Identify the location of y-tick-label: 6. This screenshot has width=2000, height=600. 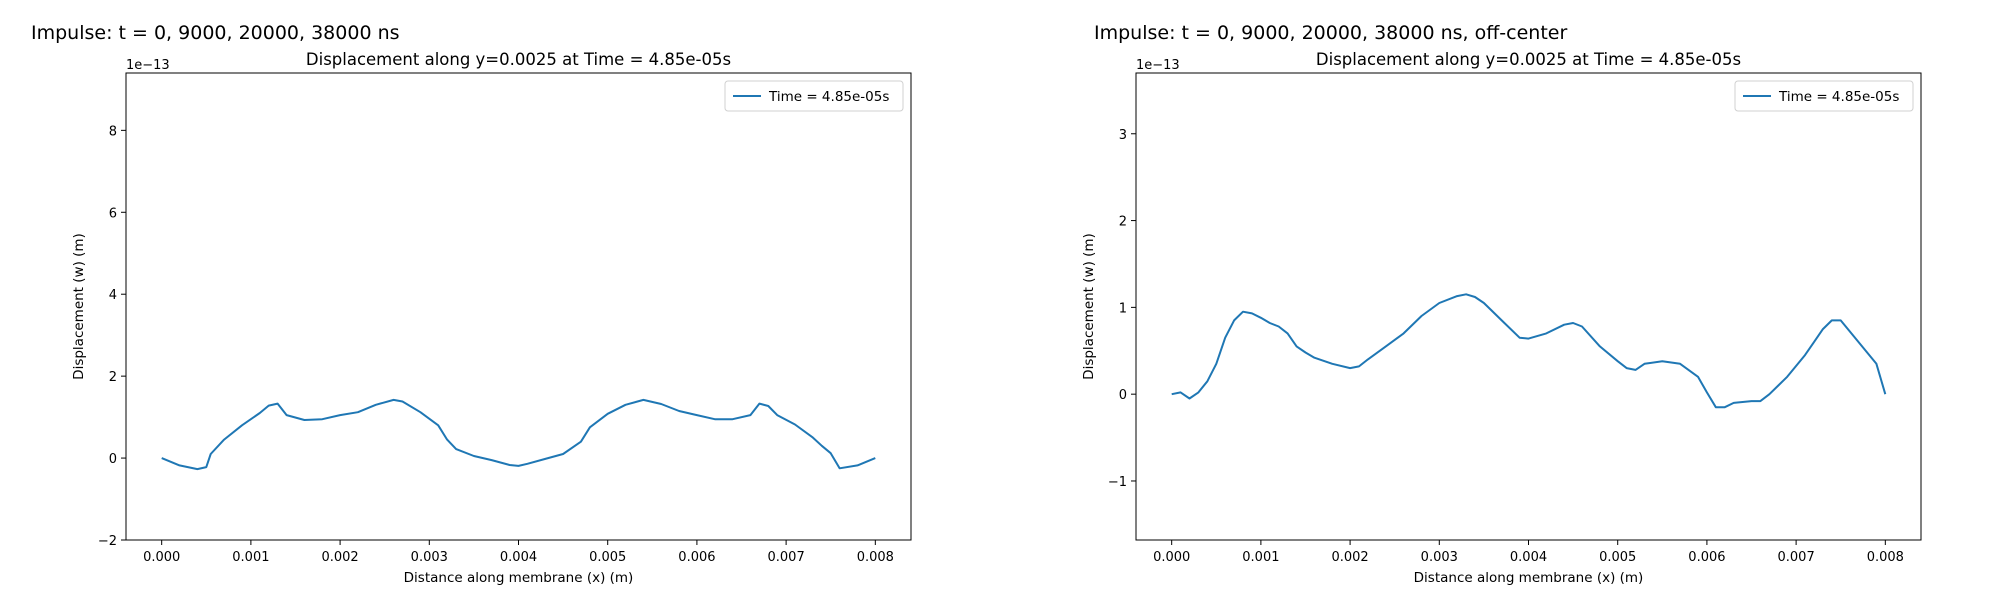
(113, 213).